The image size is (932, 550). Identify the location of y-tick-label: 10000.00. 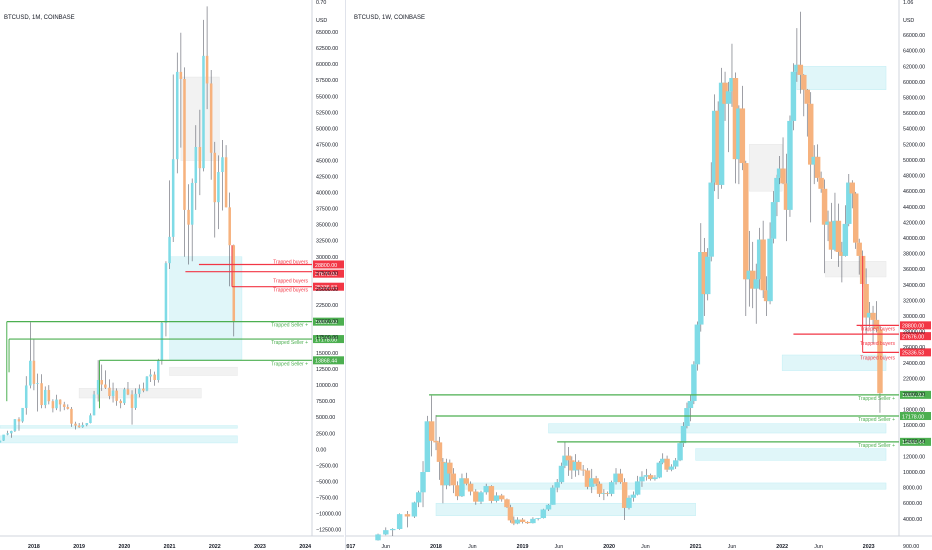
(914, 473).